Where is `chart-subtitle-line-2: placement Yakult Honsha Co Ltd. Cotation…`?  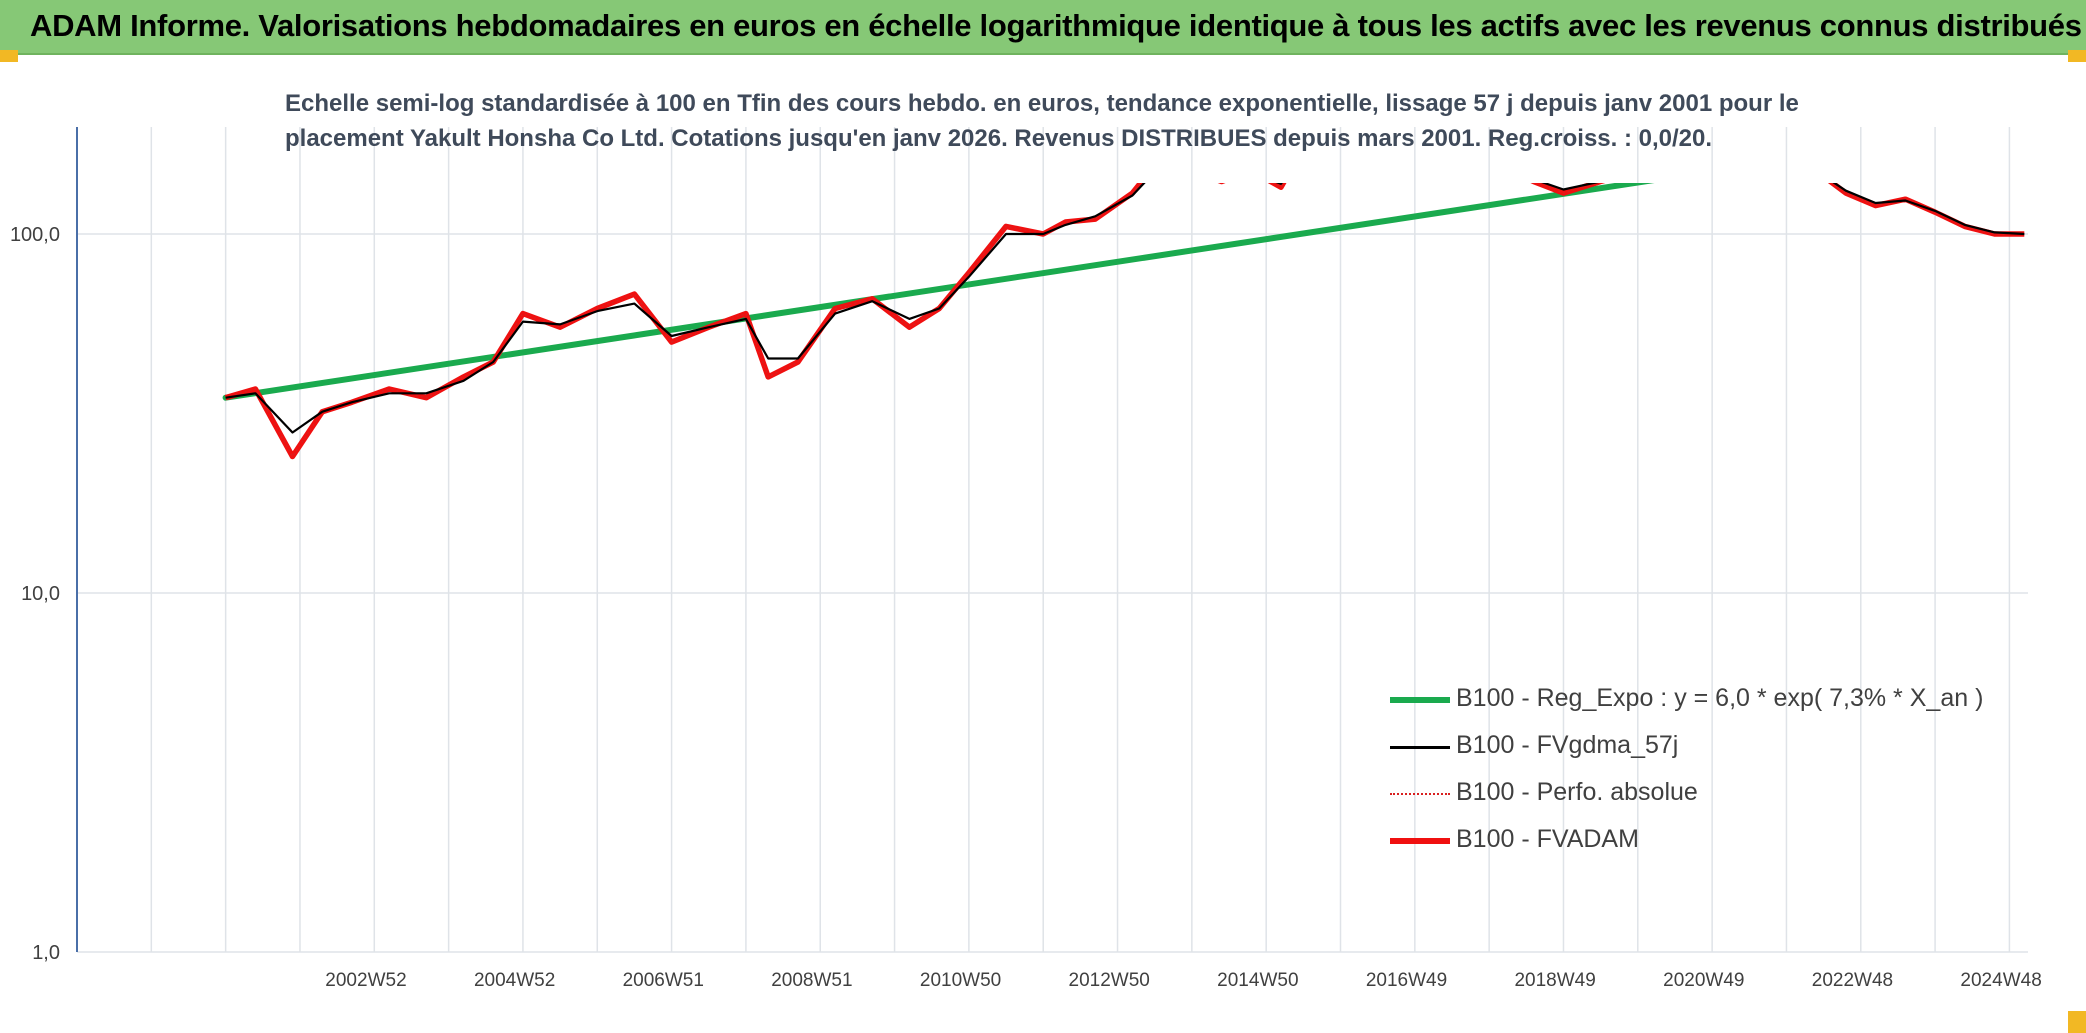
chart-subtitle-line-2: placement Yakult Honsha Co Ltd. Cotation… is located at coordinates (999, 138).